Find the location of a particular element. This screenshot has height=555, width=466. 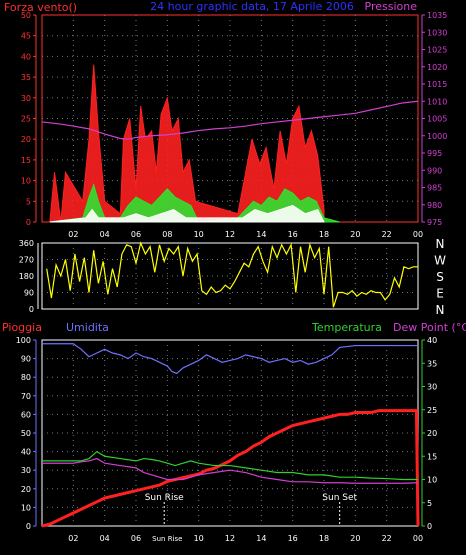

series-direction is located at coordinates (232, 274).